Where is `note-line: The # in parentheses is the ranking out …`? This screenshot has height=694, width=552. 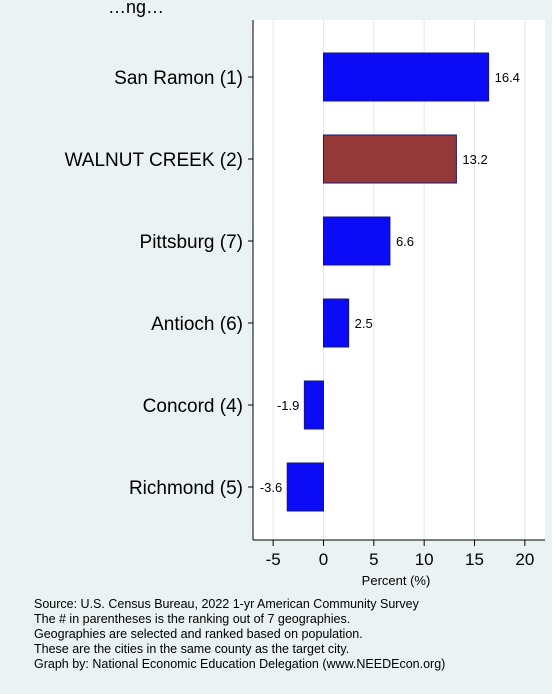 note-line: The # in parentheses is the ranking out … is located at coordinates (192, 619).